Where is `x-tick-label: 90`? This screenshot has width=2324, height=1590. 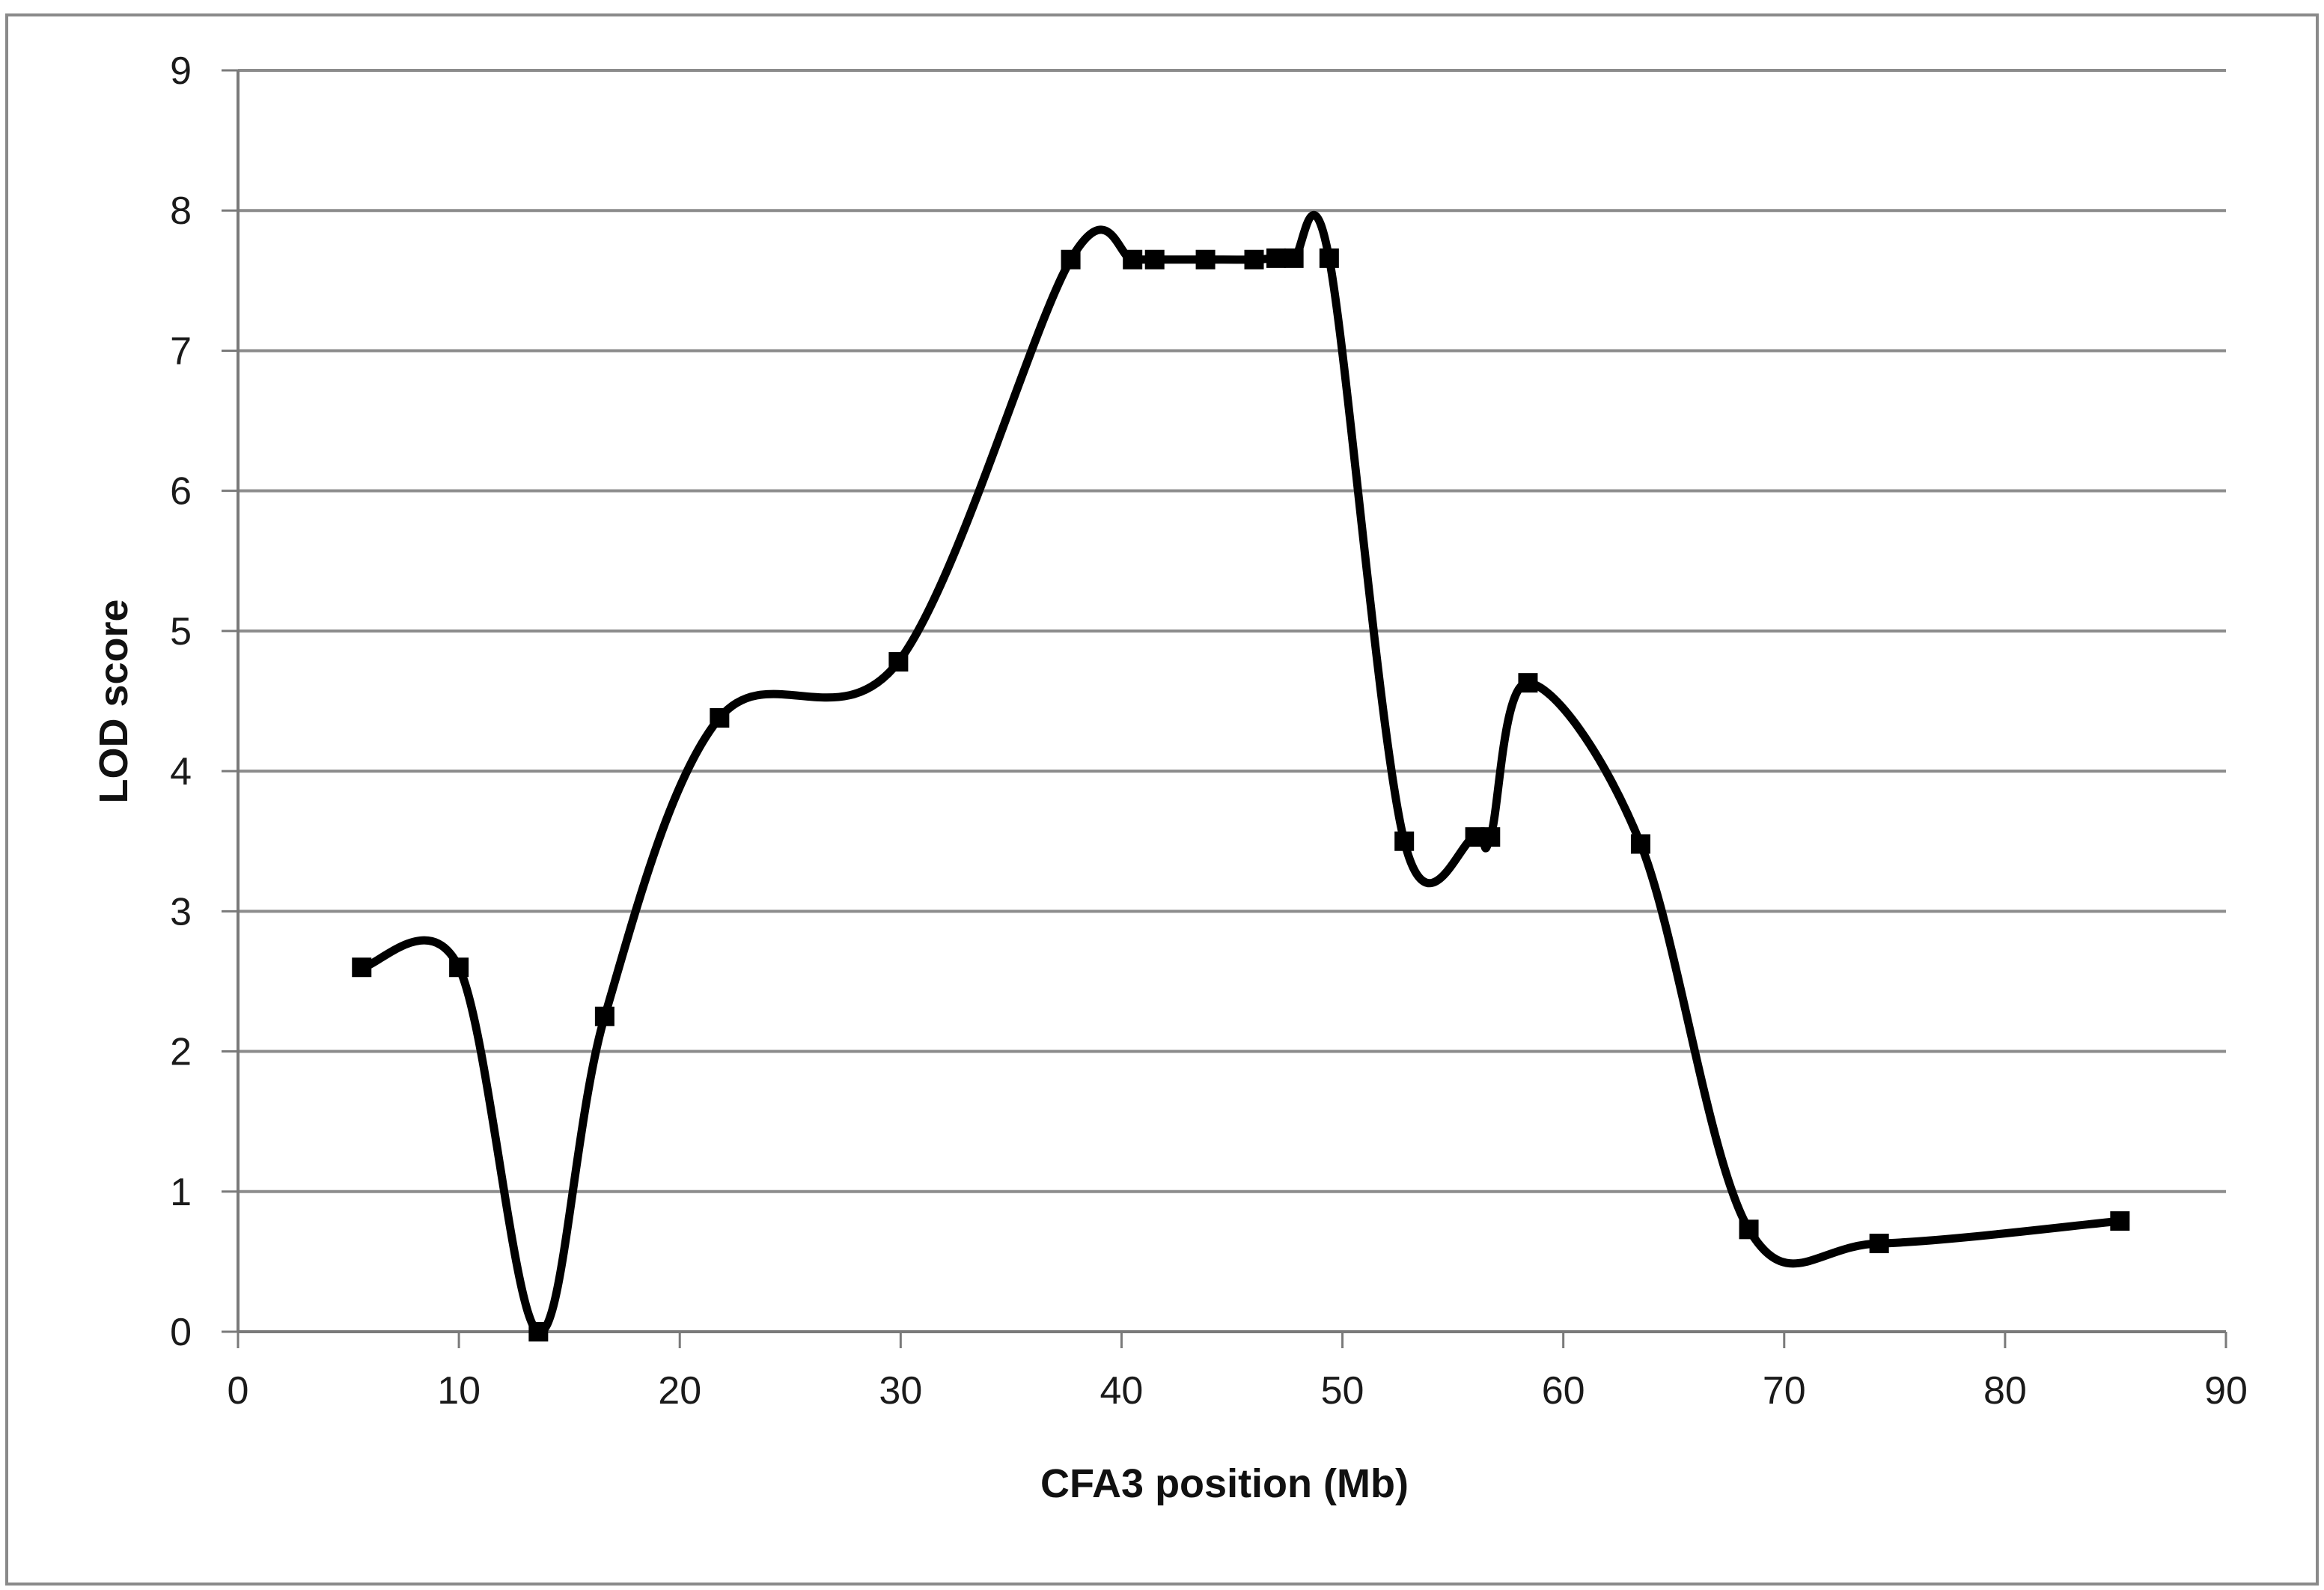
x-tick-label: 90 is located at coordinates (2226, 1391).